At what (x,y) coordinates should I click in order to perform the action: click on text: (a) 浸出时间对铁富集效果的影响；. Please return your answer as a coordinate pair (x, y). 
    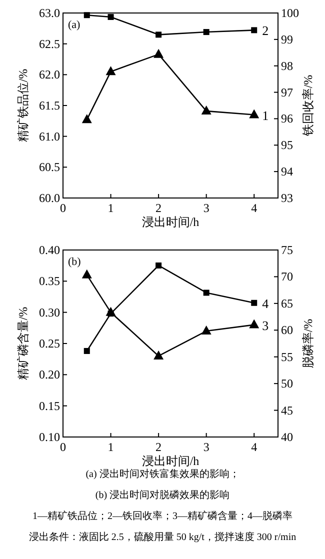
    Looking at the image, I should click on (163, 474).